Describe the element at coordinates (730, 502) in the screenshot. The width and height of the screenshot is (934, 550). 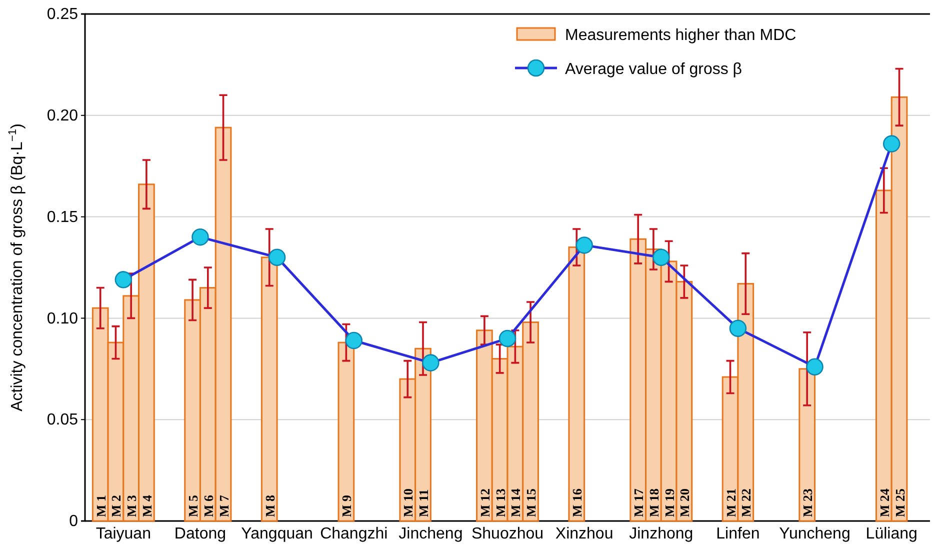
I see `data-label: M 21` at that location.